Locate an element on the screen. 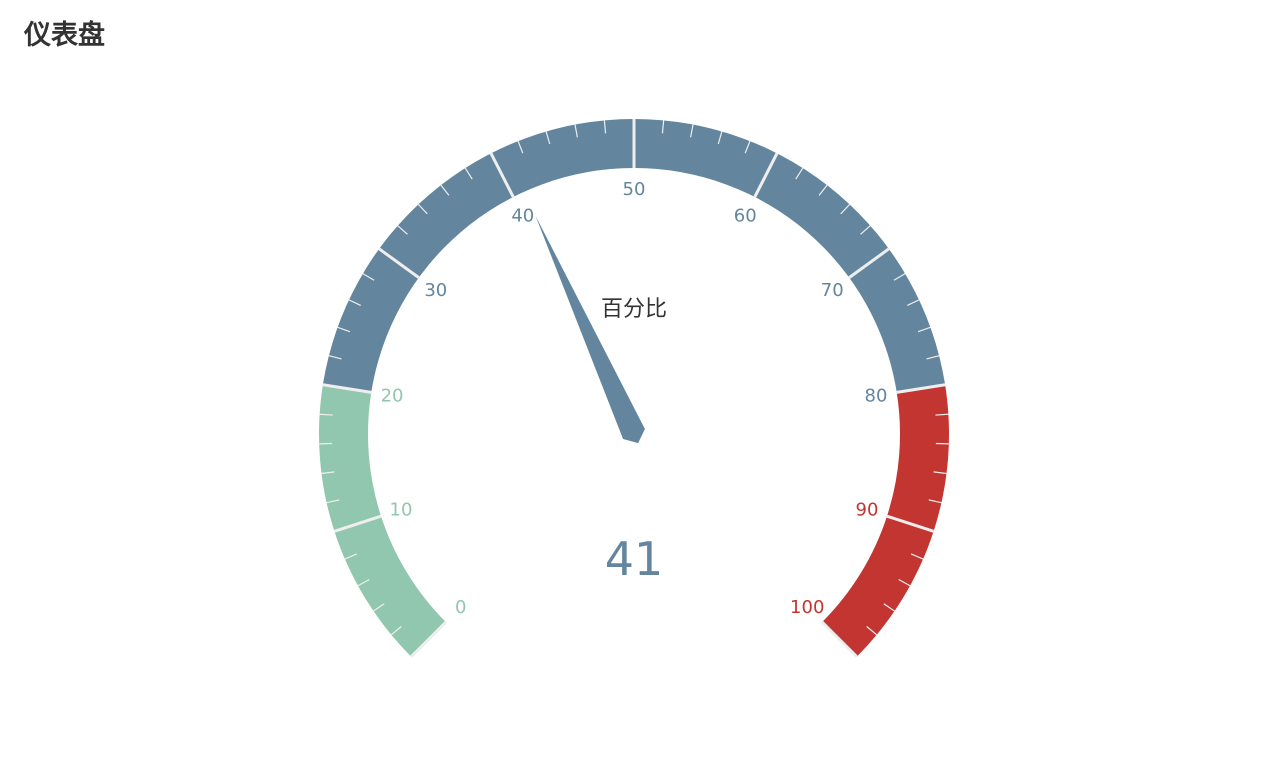 The height and width of the screenshot is (762, 1270). gauge-tick-label: 40 is located at coordinates (522, 216).